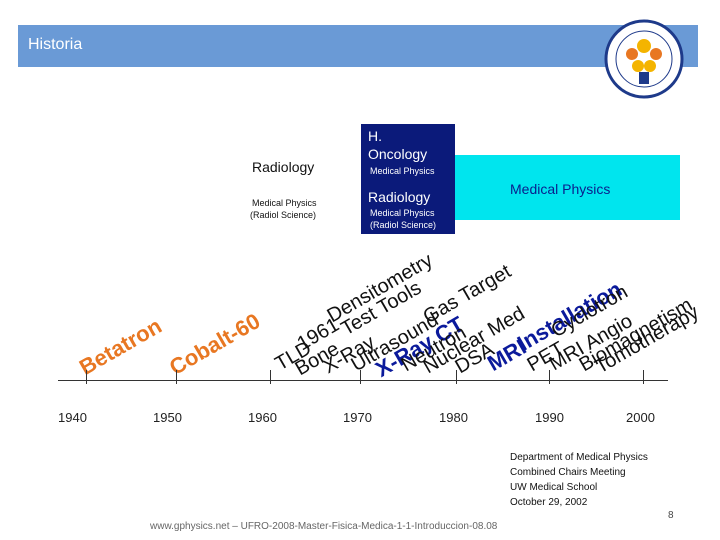 This screenshot has height=540, width=720. What do you see at coordinates (215, 344) in the screenshot?
I see `label-cobalt-60: Cobalt-60` at bounding box center [215, 344].